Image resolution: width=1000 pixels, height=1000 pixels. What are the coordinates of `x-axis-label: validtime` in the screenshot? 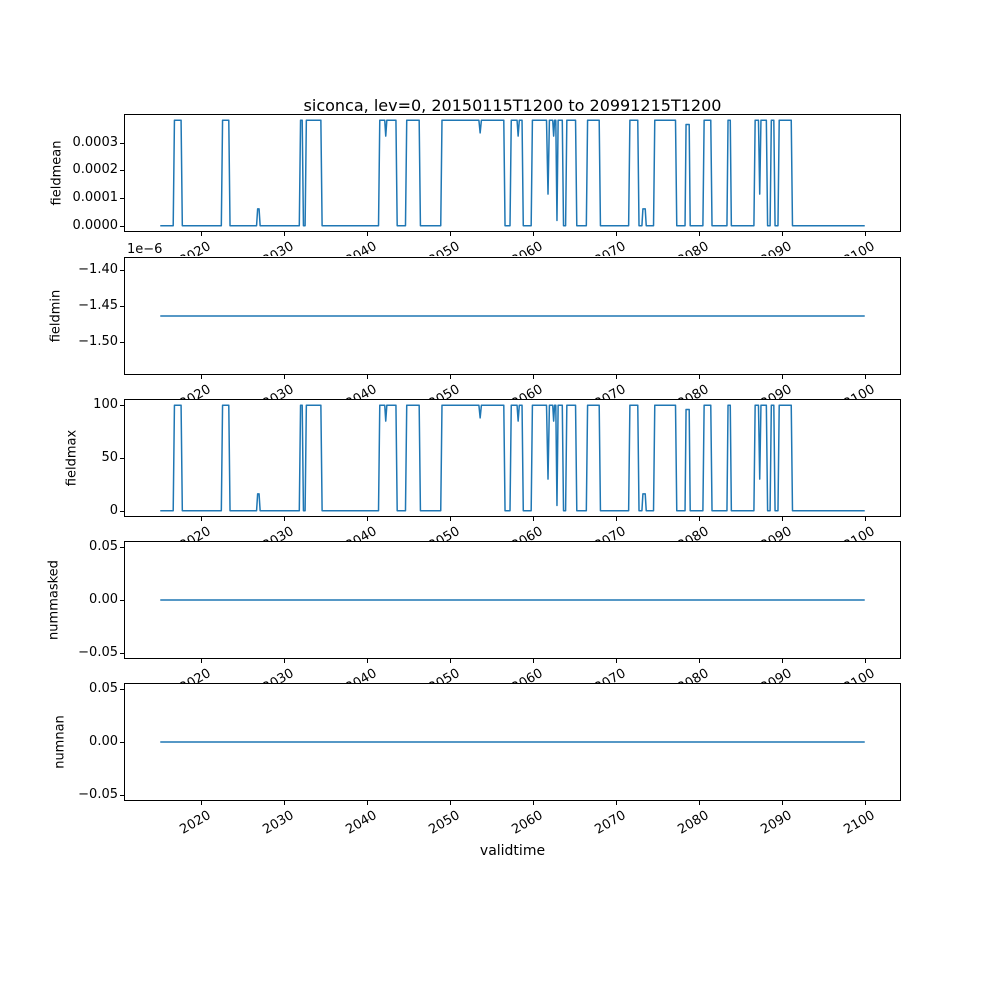 It's located at (512, 851).